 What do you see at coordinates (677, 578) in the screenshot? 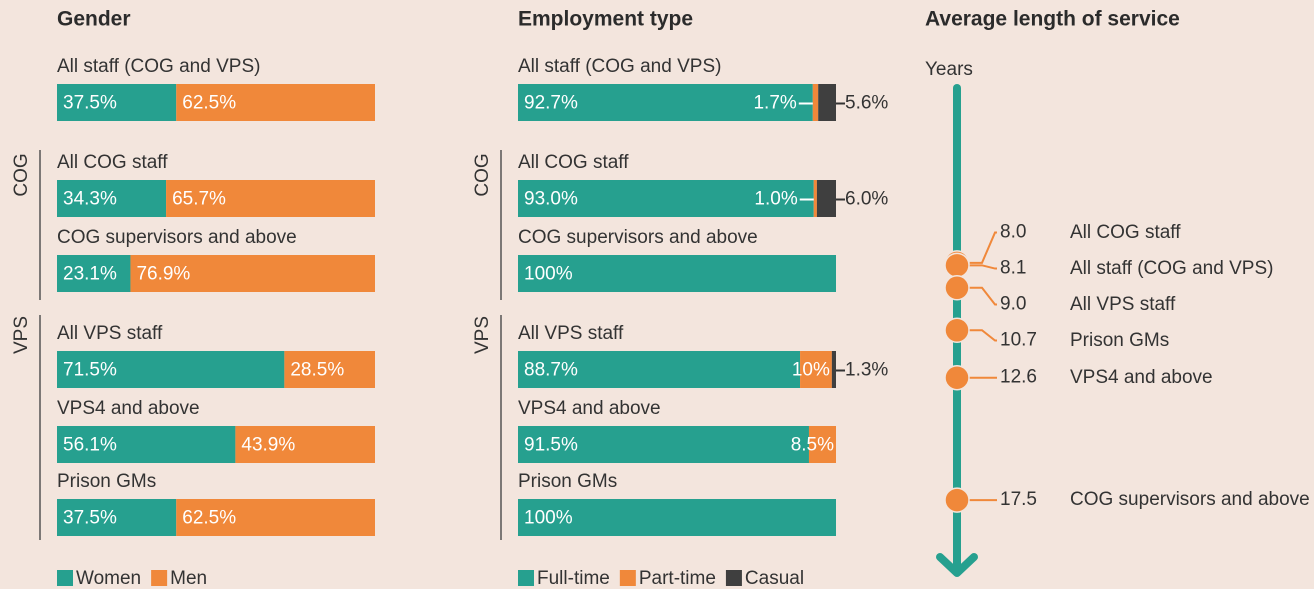
I see `legend-label: Part-time` at bounding box center [677, 578].